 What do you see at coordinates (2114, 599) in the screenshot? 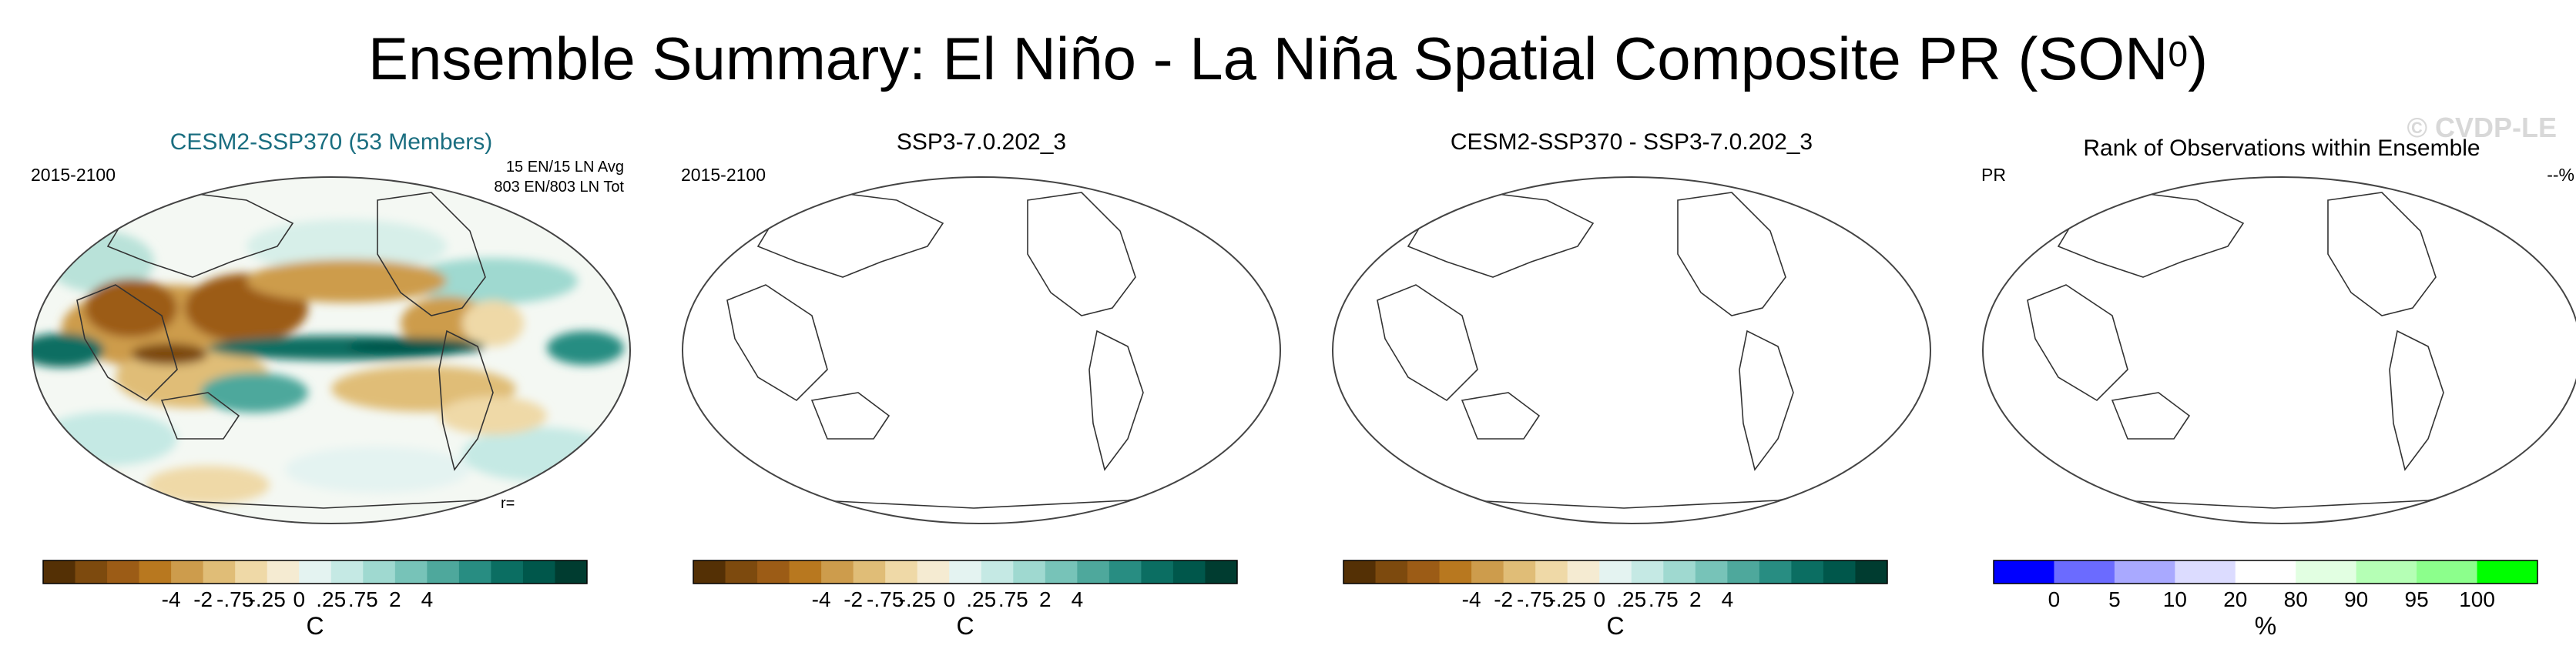
I see `colorbar-tick-label: 5` at bounding box center [2114, 599].